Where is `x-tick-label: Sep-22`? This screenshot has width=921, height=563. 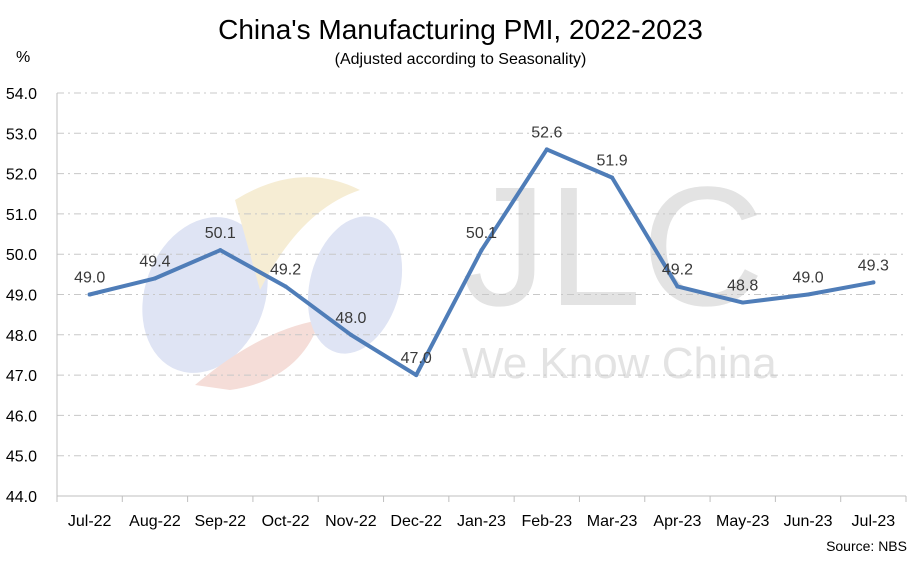 x-tick-label: Sep-22 is located at coordinates (220, 521).